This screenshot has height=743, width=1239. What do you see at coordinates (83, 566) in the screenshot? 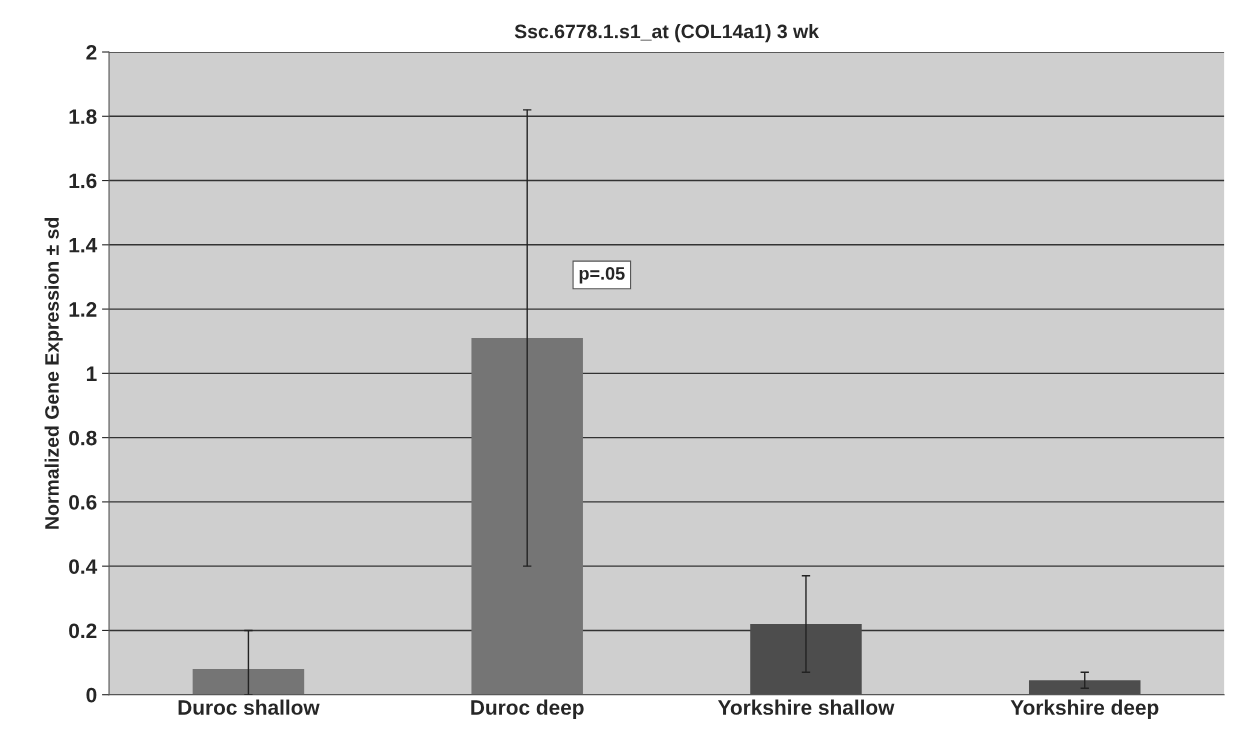
I see `y-tick-label: 0.4` at bounding box center [83, 566].